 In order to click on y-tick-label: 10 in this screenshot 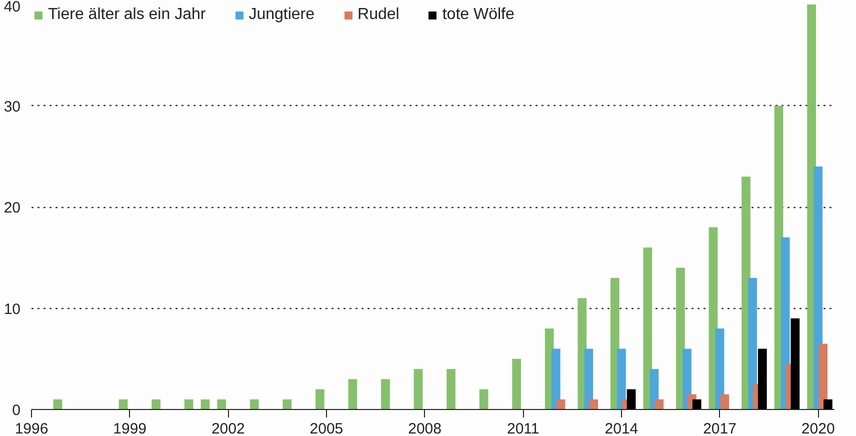, I will do `click(12, 309)`.